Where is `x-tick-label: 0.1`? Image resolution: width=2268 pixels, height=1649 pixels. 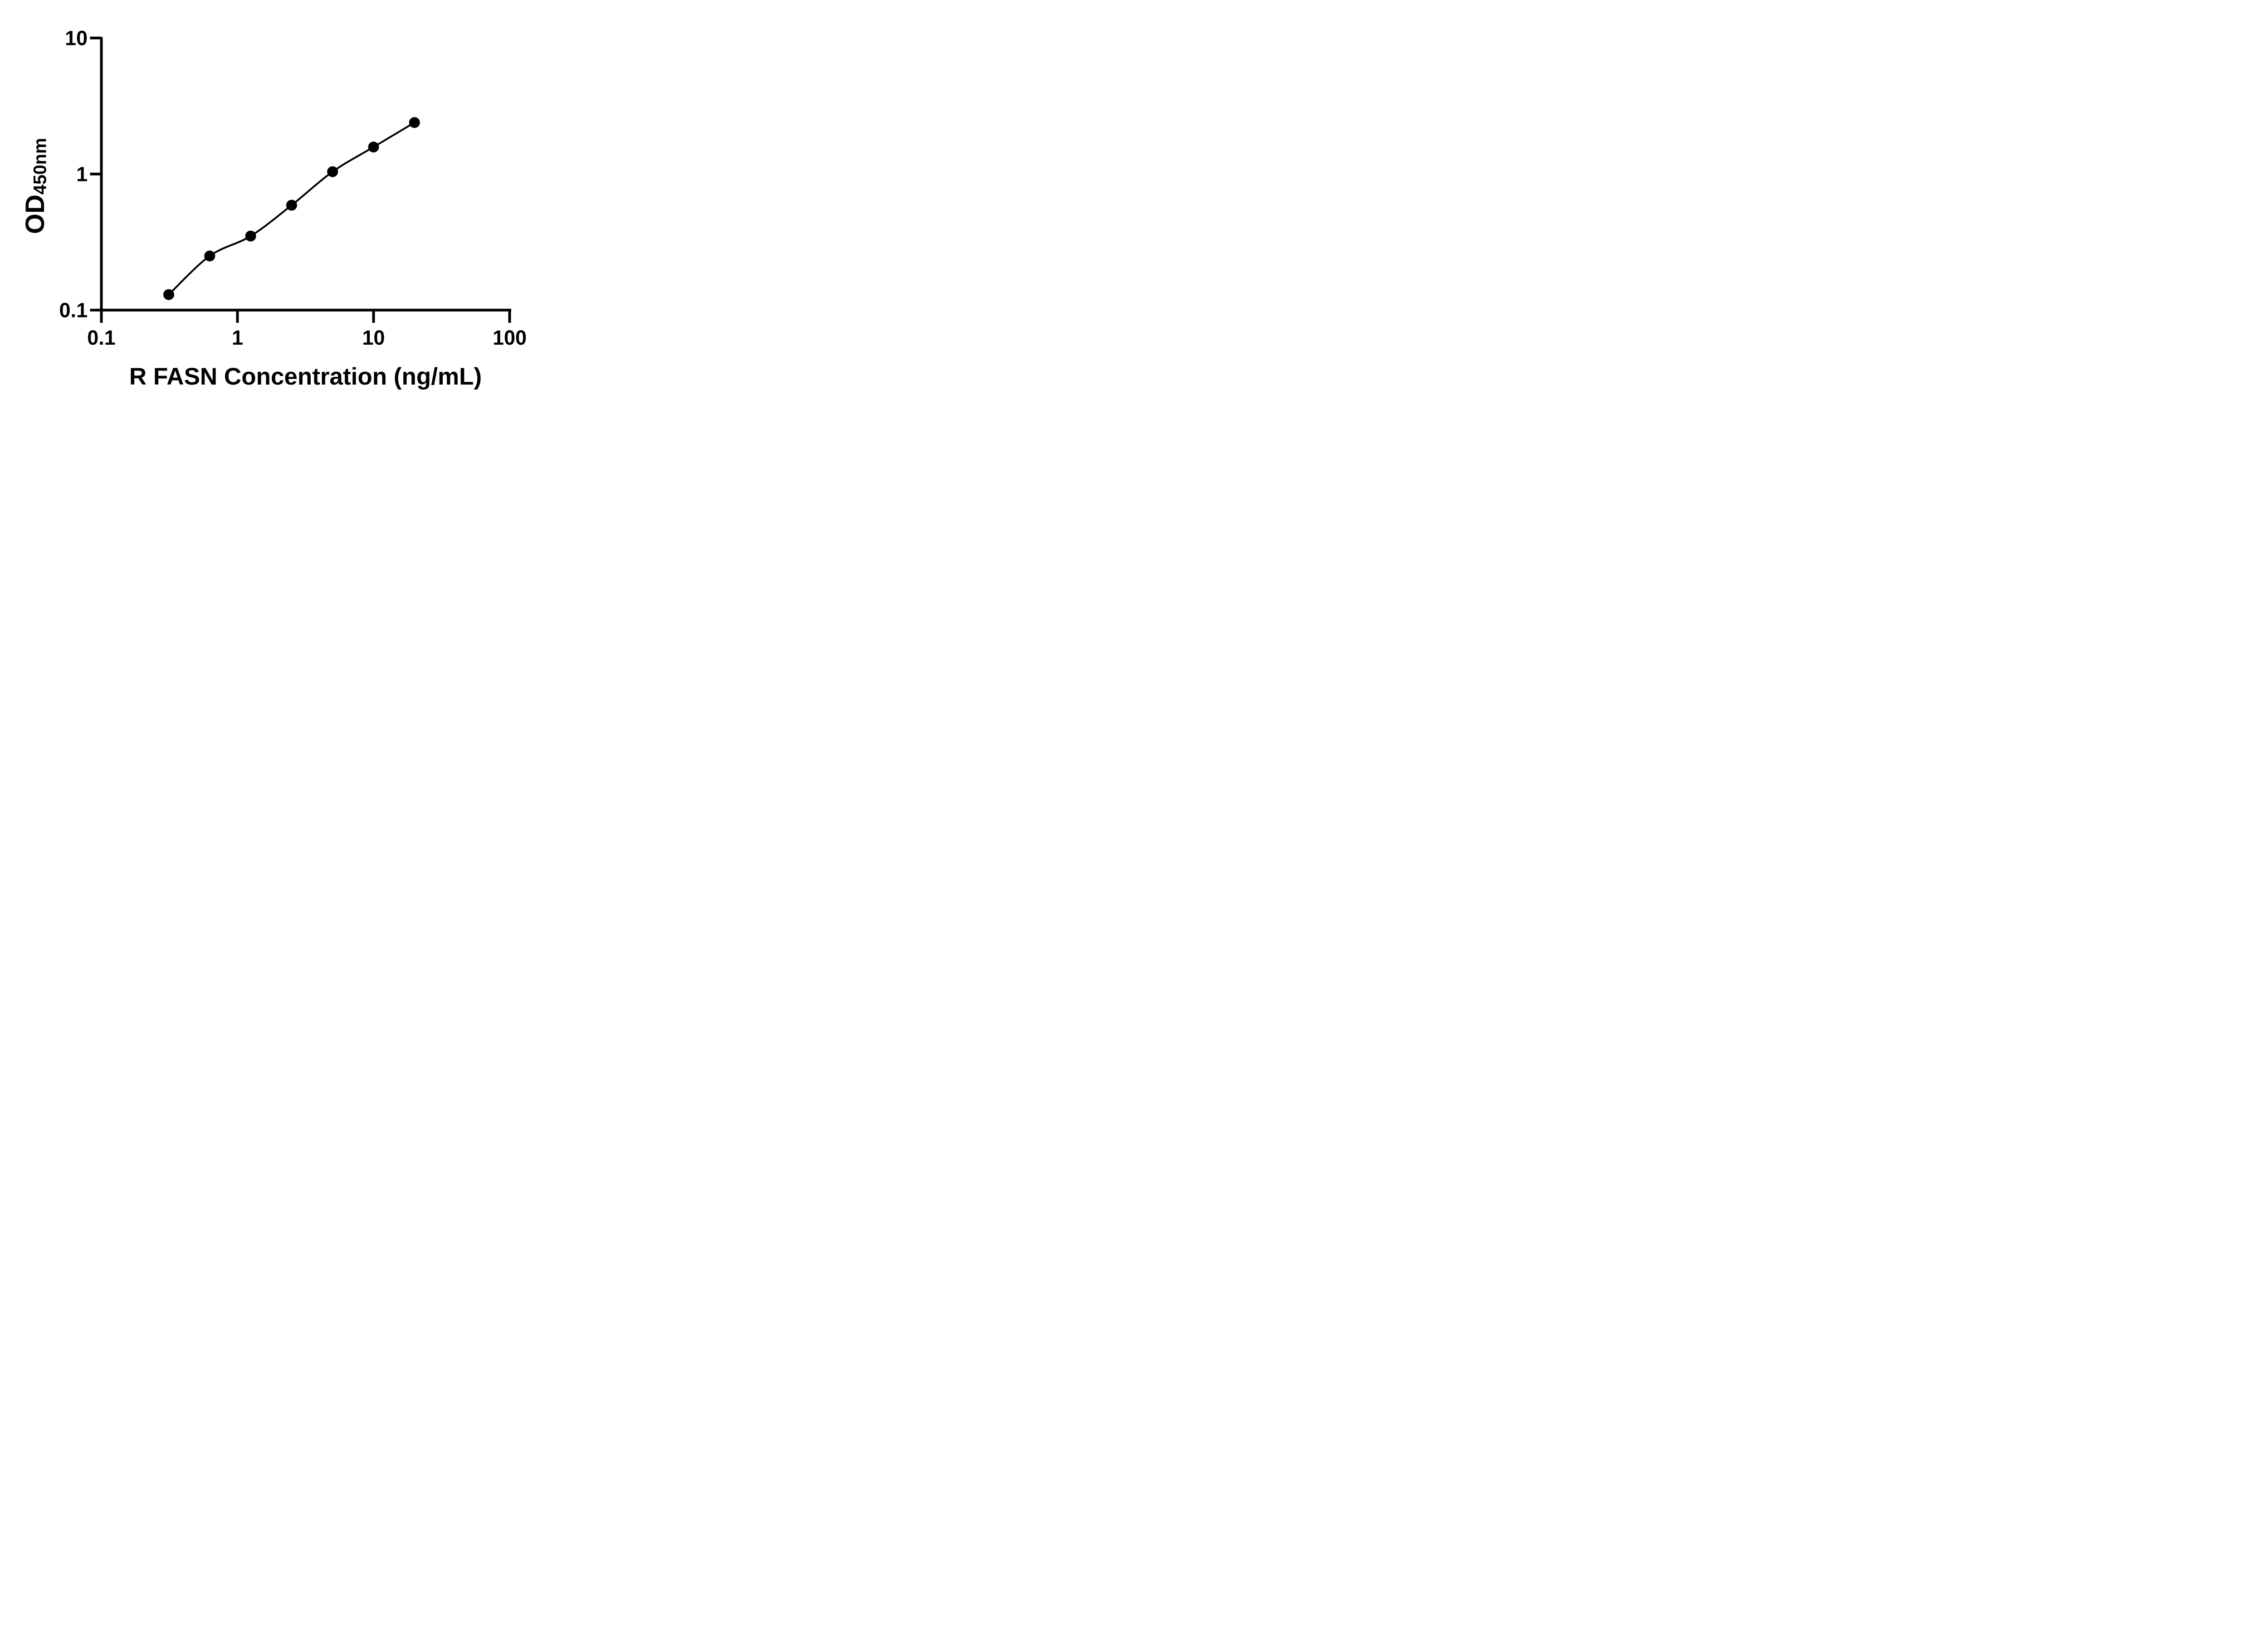
x-tick-label: 0.1 is located at coordinates (101, 337).